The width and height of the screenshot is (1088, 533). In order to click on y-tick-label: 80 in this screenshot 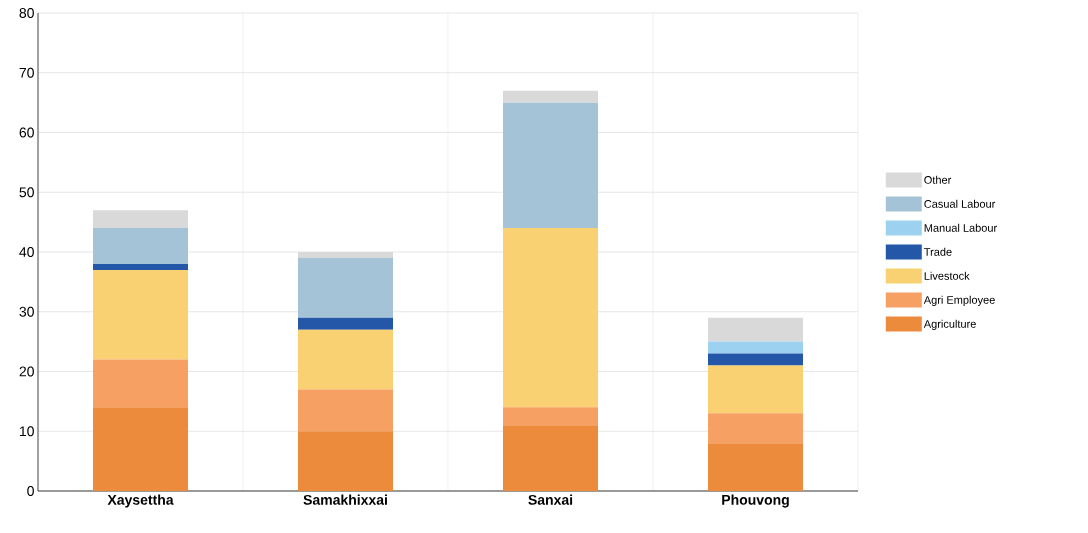, I will do `click(26, 13)`.